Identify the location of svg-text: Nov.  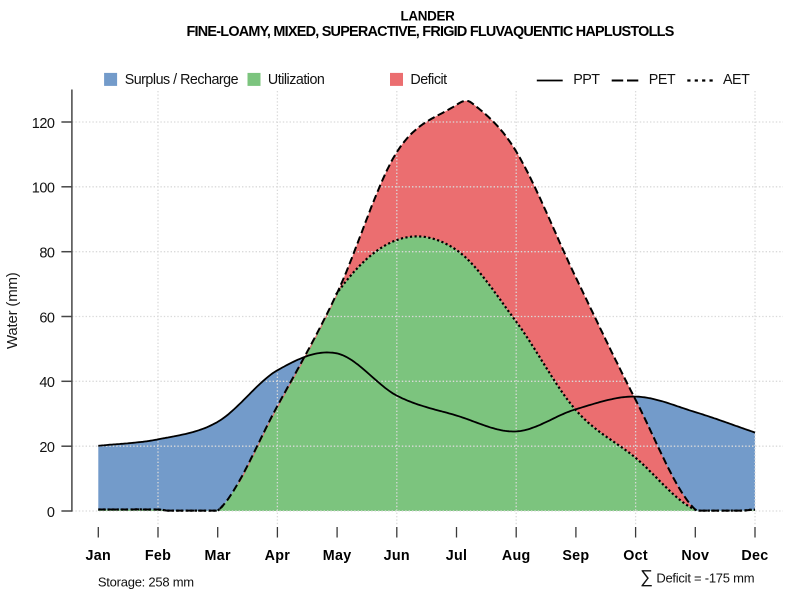
(695, 556).